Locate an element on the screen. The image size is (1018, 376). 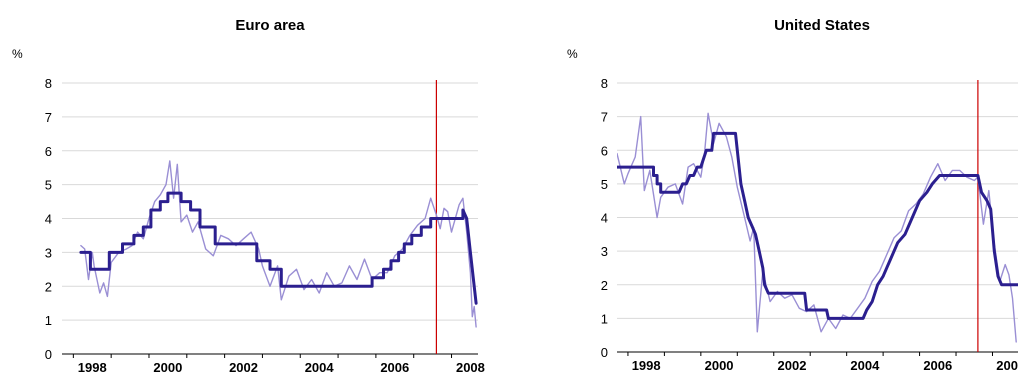
chart-title: United States is located at coordinates (822, 25).